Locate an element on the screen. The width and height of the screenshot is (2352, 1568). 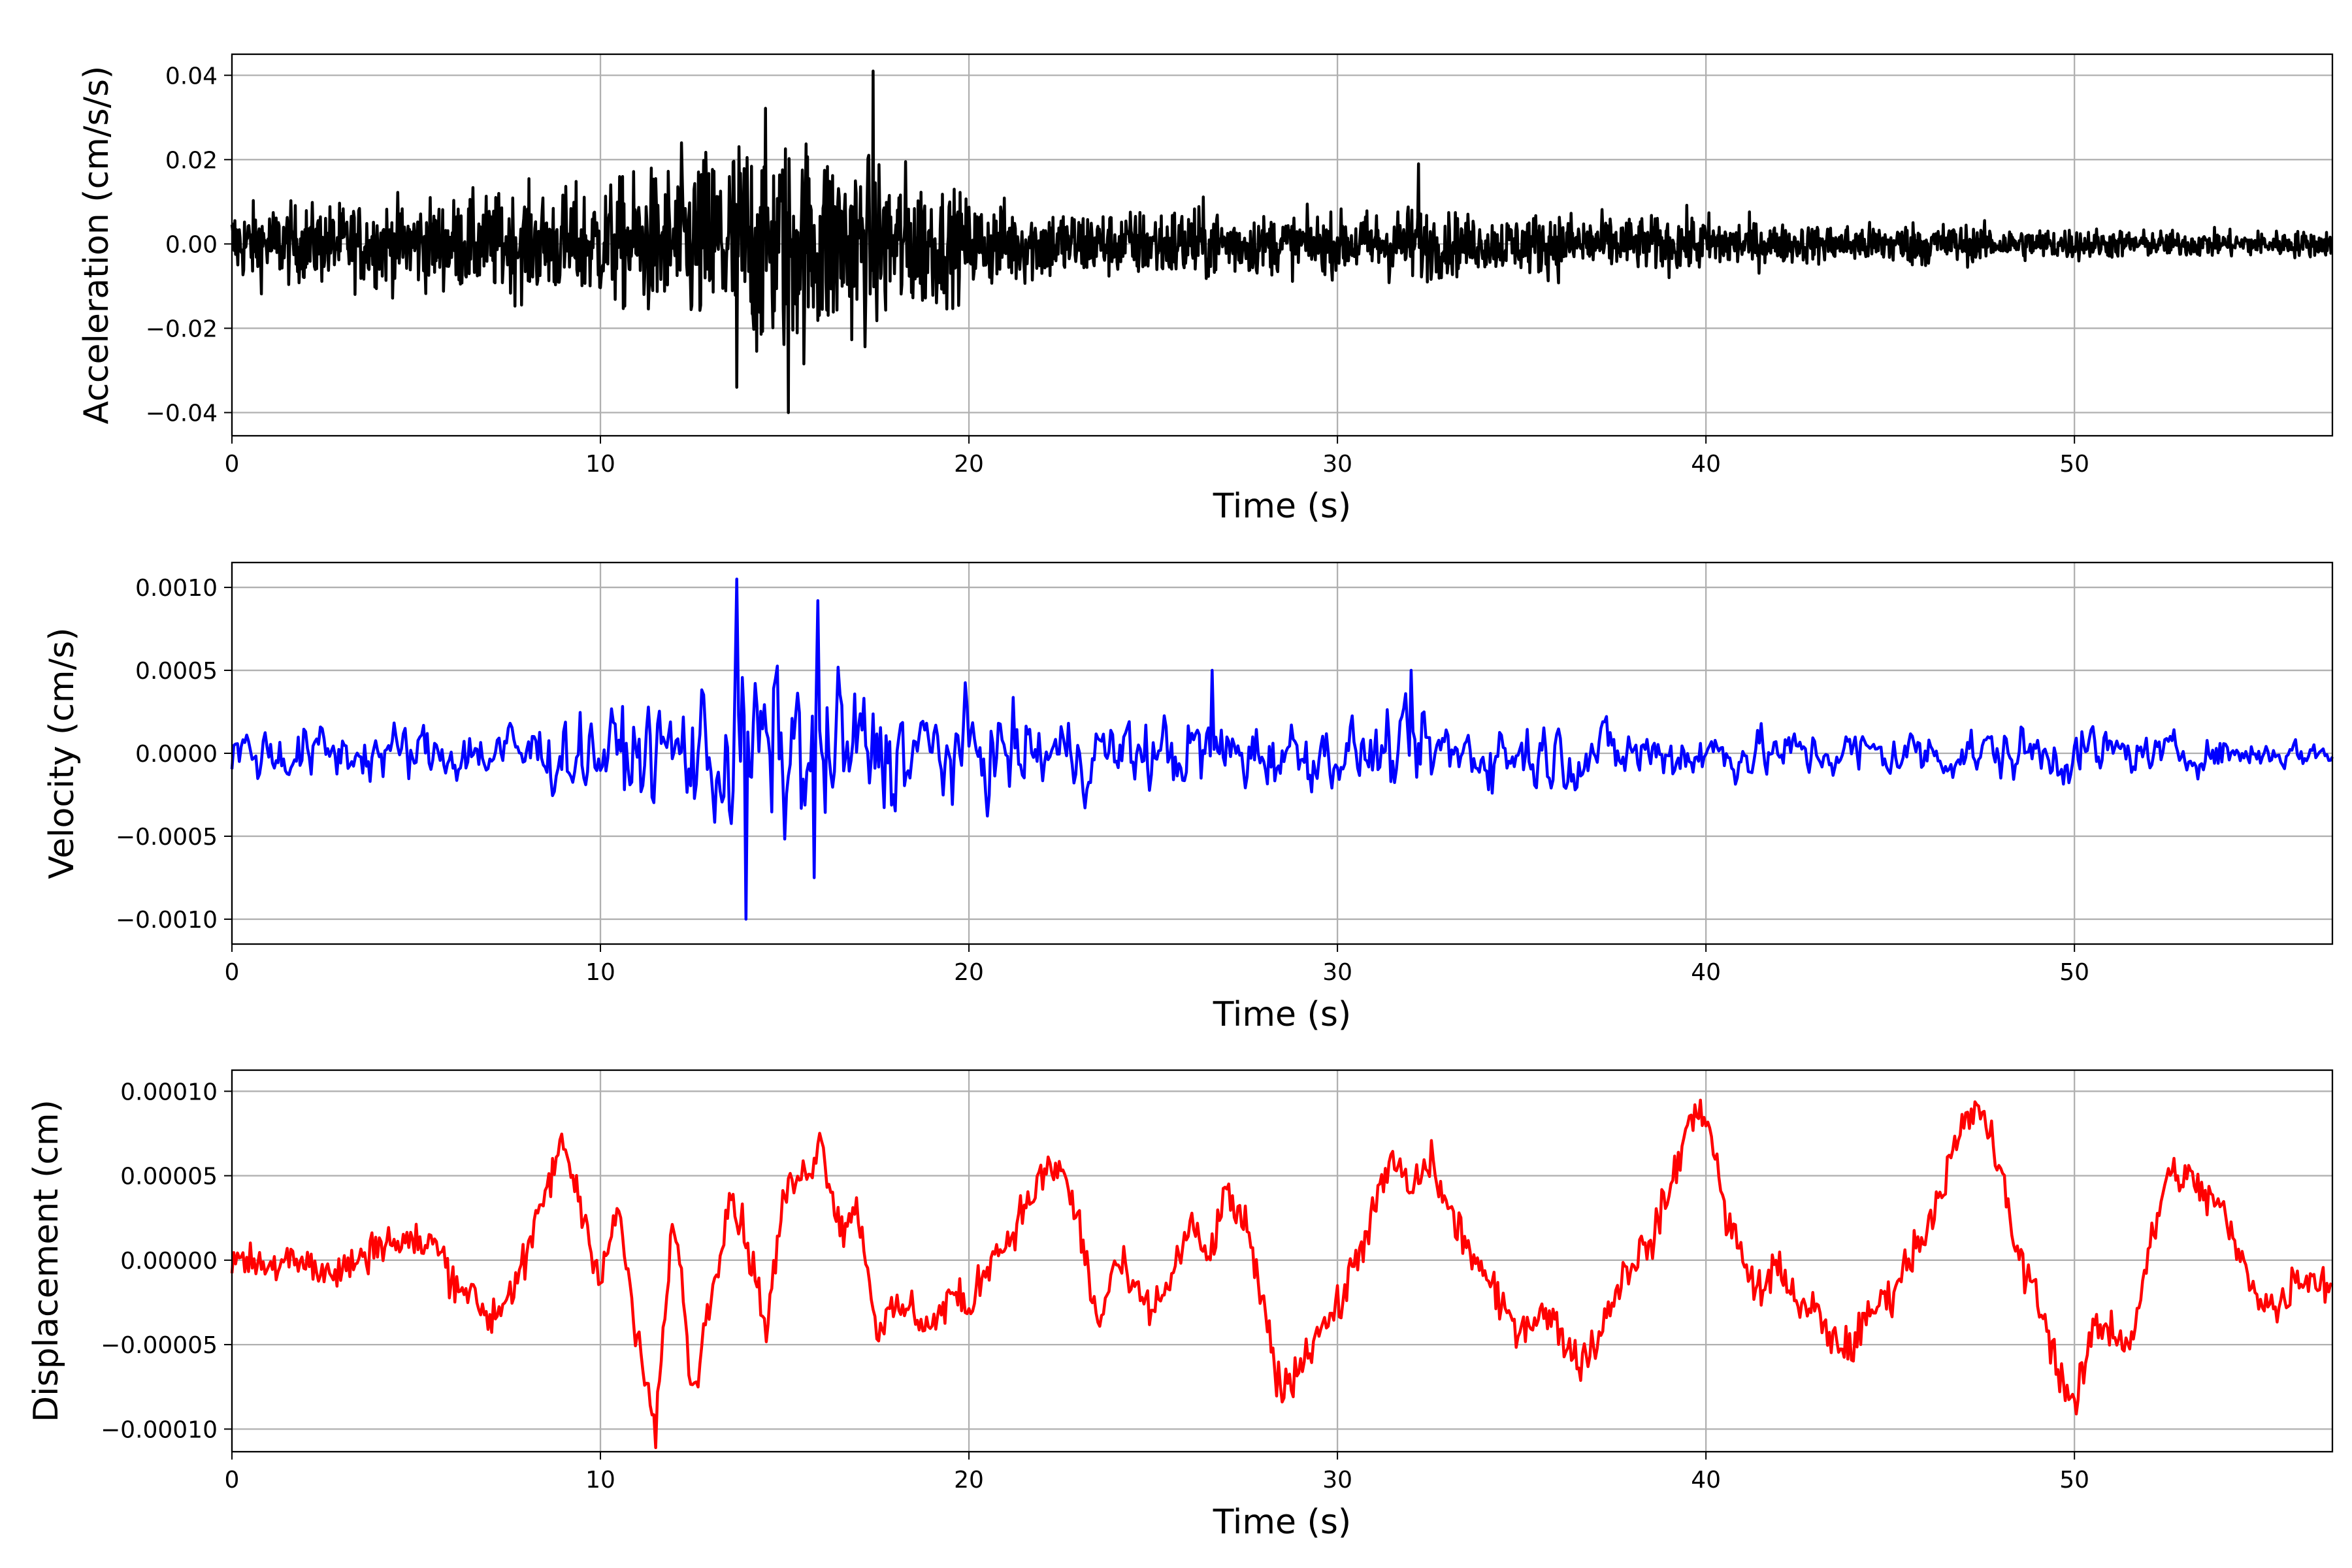
y-tick-label: −0.02 is located at coordinates (182, 329).